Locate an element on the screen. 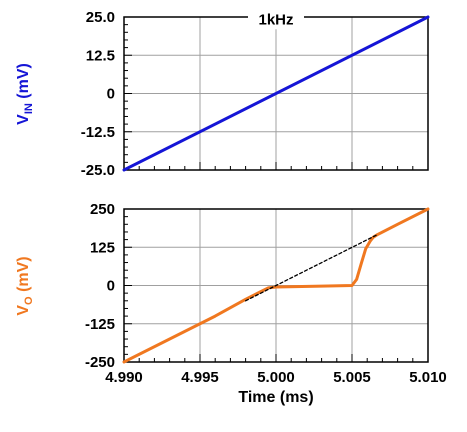  y-tick-label: 12.5 is located at coordinates (100, 55).